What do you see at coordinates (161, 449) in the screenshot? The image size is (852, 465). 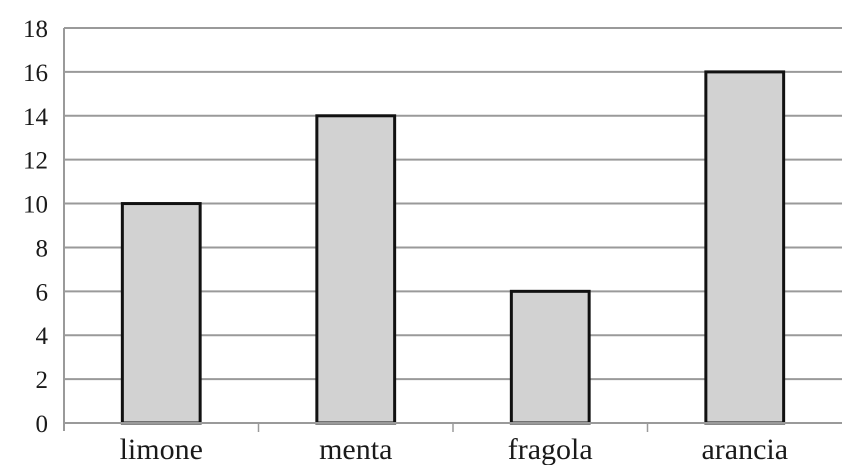 I see `x-tick-label: limone` at bounding box center [161, 449].